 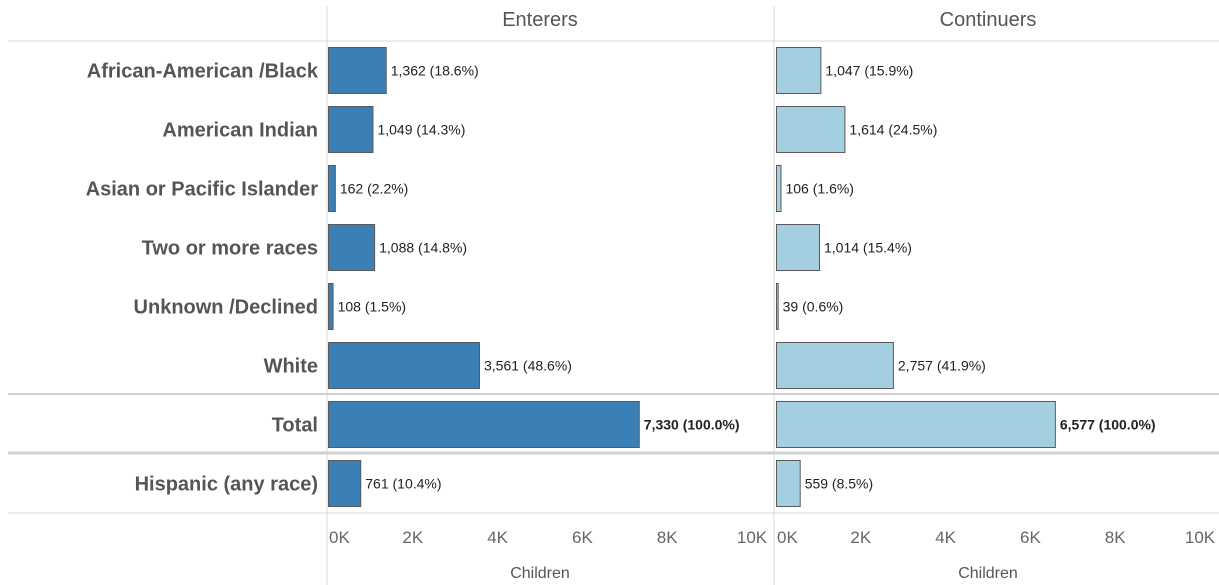 What do you see at coordinates (1108, 425) in the screenshot?
I see `data-label-continuers-total: 6,577 (100.0%)` at bounding box center [1108, 425].